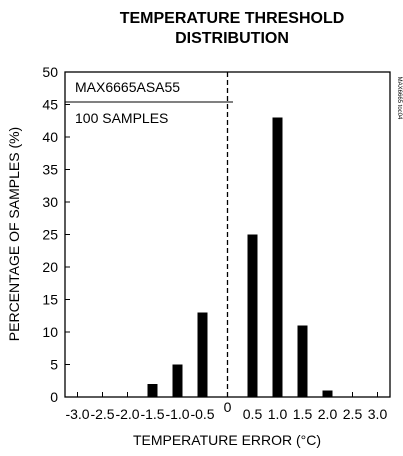 The height and width of the screenshot is (456, 403). Describe the element at coordinates (50, 170) in the screenshot. I see `y-tick-label-7: 35` at that location.